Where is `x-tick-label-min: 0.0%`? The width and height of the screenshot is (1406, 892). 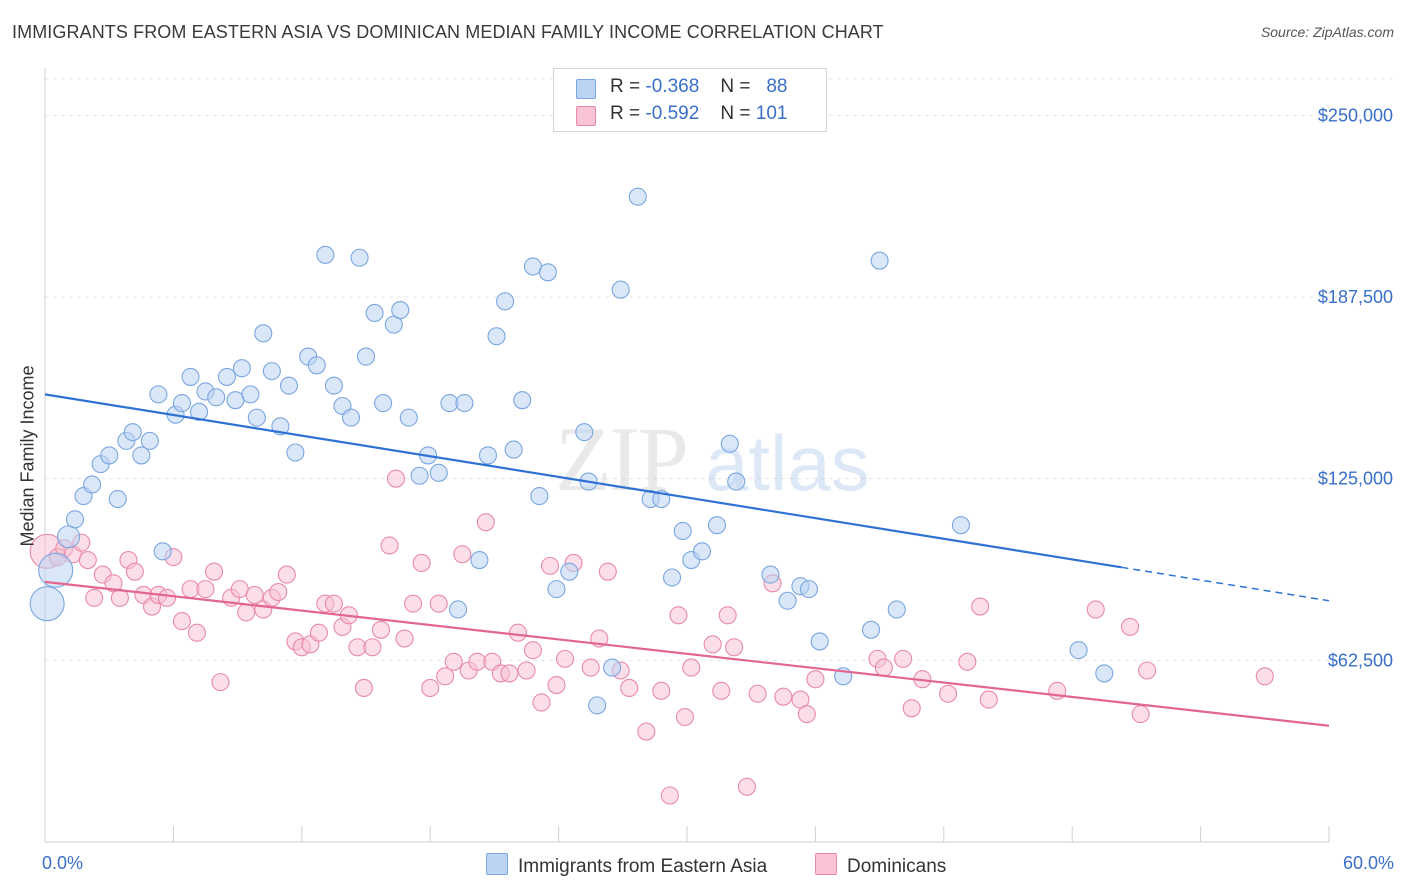 x-tick-label-min: 0.0% is located at coordinates (63, 863).